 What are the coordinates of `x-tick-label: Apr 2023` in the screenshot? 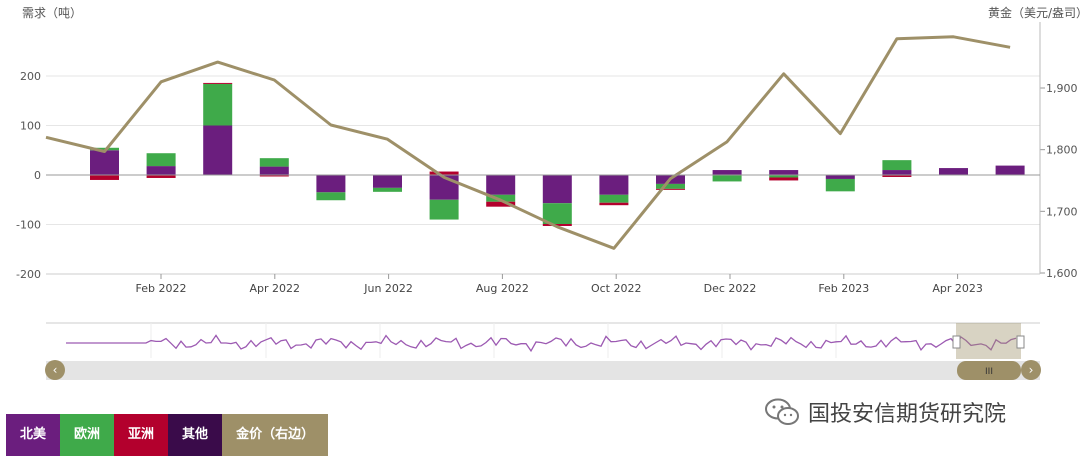 It's located at (957, 288).